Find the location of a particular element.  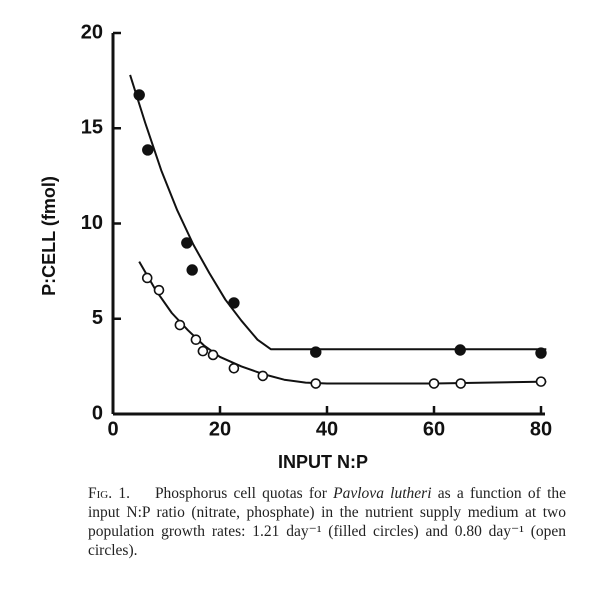

y-tick-label: 20 is located at coordinates (92, 32).